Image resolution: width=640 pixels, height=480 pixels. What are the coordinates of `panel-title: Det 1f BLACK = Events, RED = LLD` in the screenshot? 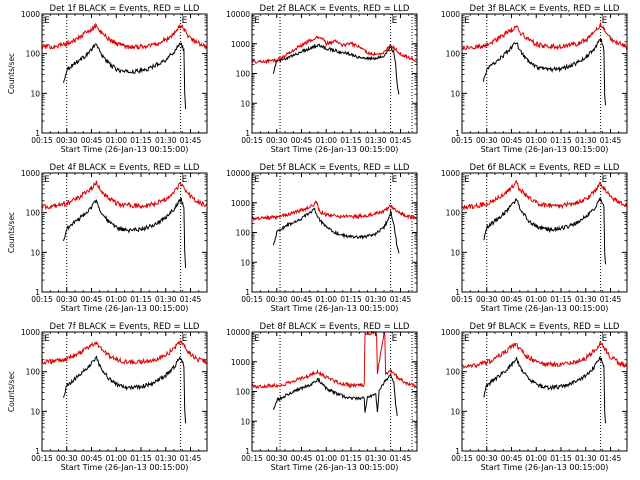 It's located at (125, 9).